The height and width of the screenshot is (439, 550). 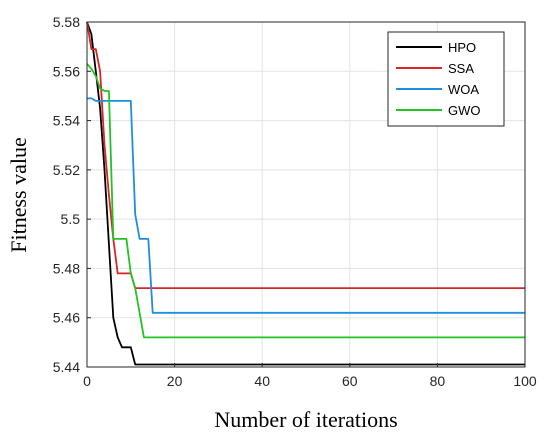 I want to click on x-axis-label: Number of iterations, so click(x=305, y=419).